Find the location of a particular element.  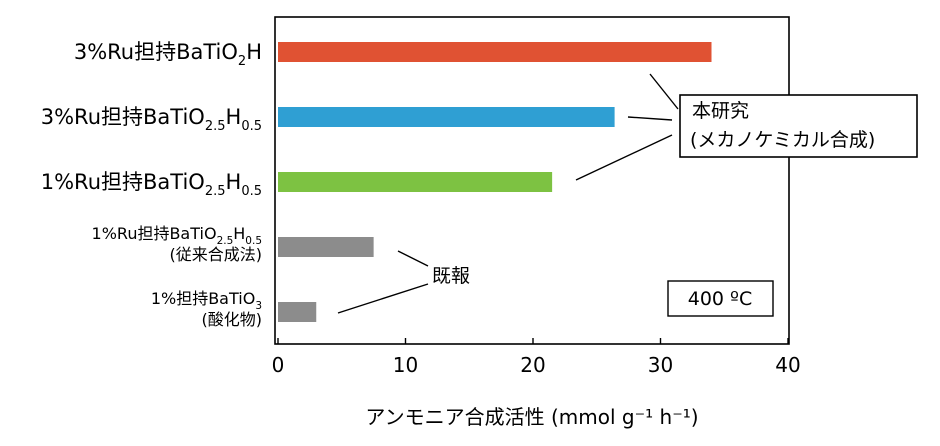

category-label-3: 1%Ru担持BaTiO2.5H0.5 is located at coordinates (151, 184).